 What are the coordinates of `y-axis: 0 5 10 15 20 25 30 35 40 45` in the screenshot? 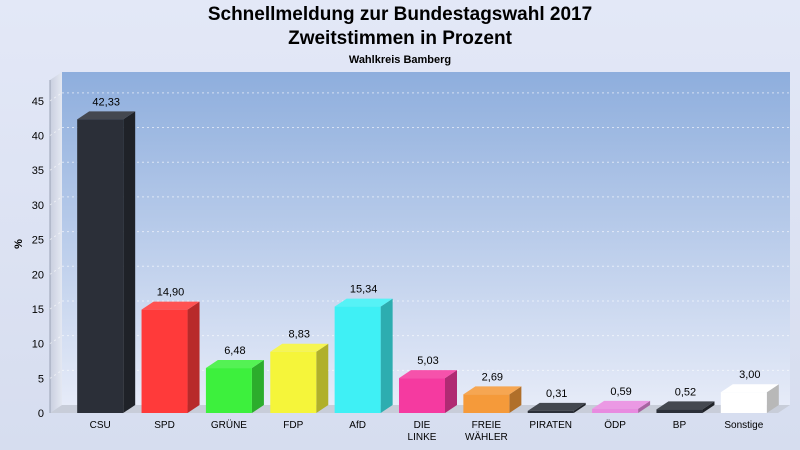 It's located at (38, 258).